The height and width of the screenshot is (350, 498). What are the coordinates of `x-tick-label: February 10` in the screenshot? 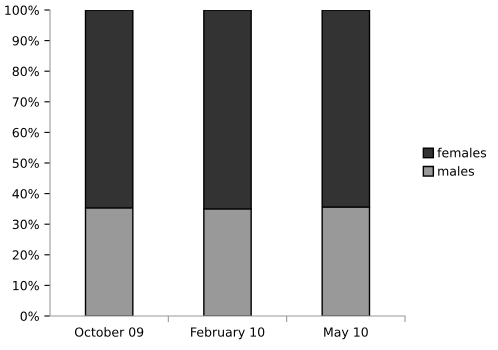 It's located at (227, 333).